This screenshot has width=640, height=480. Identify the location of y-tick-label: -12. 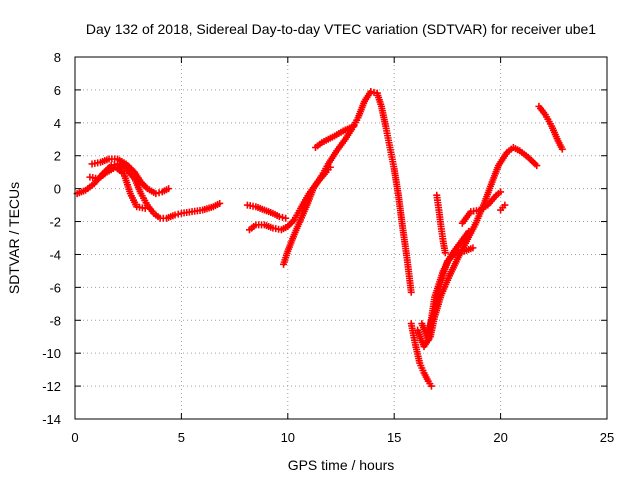
(51, 386).